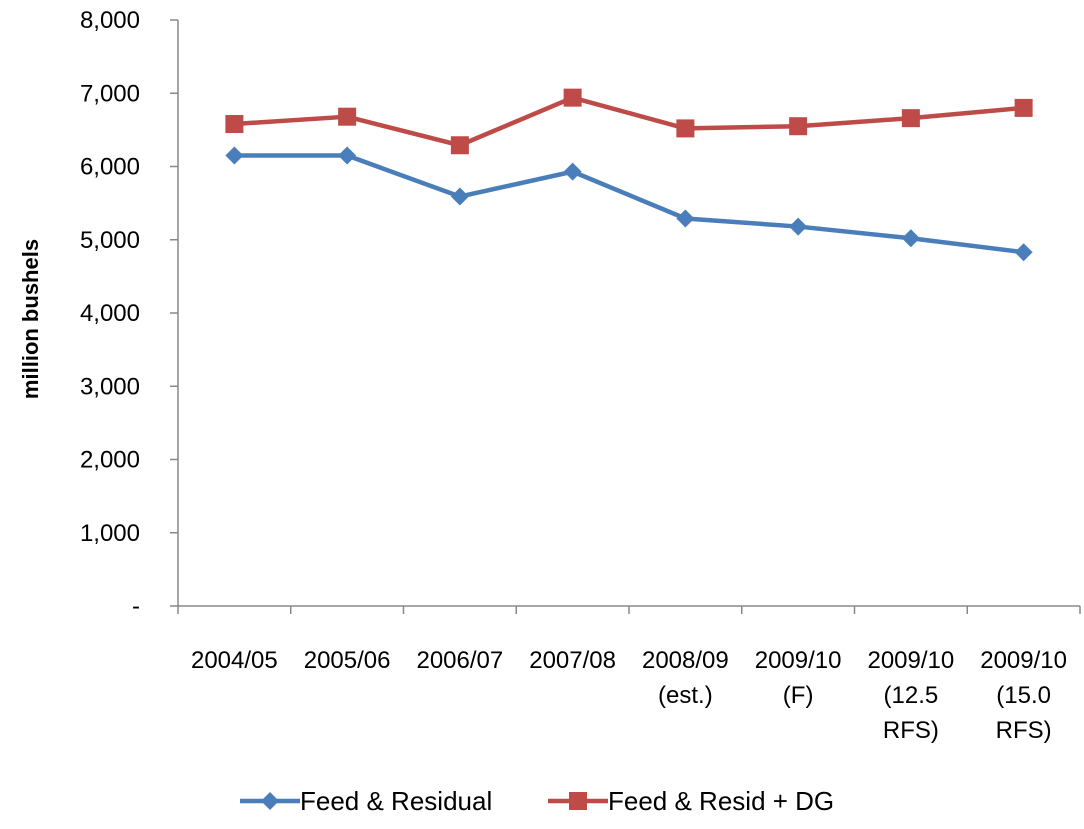  What do you see at coordinates (30, 319) in the screenshot?
I see `y-axis-title: million bushels` at bounding box center [30, 319].